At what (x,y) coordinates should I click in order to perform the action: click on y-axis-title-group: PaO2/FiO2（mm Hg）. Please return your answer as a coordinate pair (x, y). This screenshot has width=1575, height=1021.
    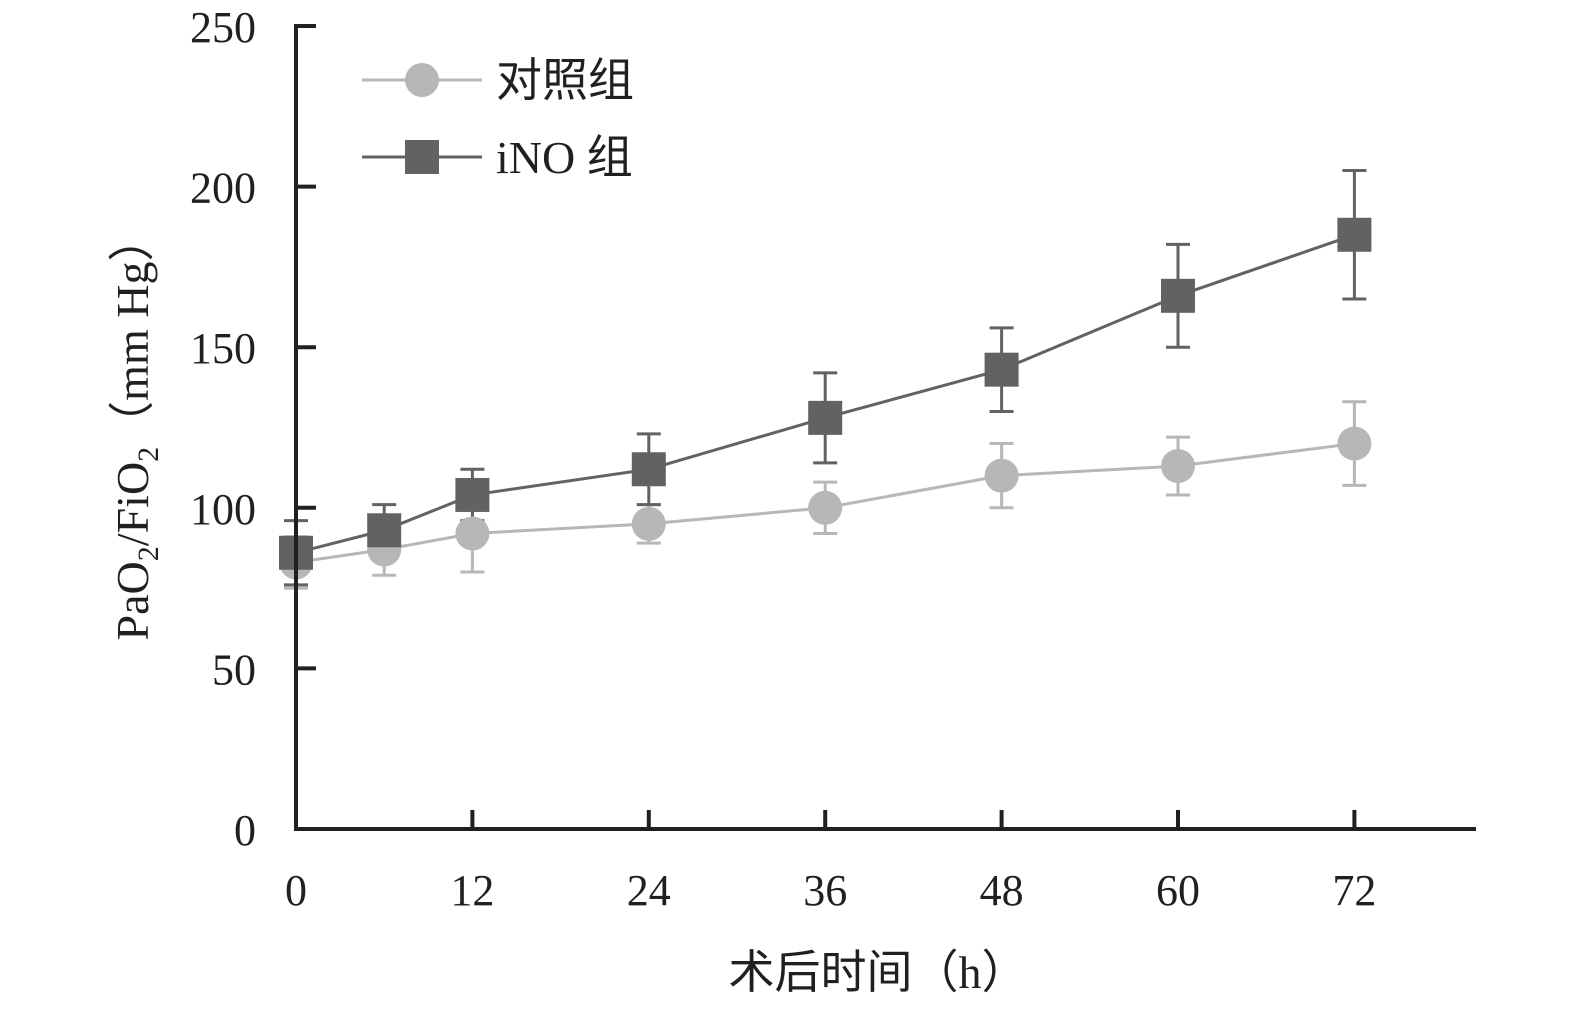
    Looking at the image, I should click on (136, 428).